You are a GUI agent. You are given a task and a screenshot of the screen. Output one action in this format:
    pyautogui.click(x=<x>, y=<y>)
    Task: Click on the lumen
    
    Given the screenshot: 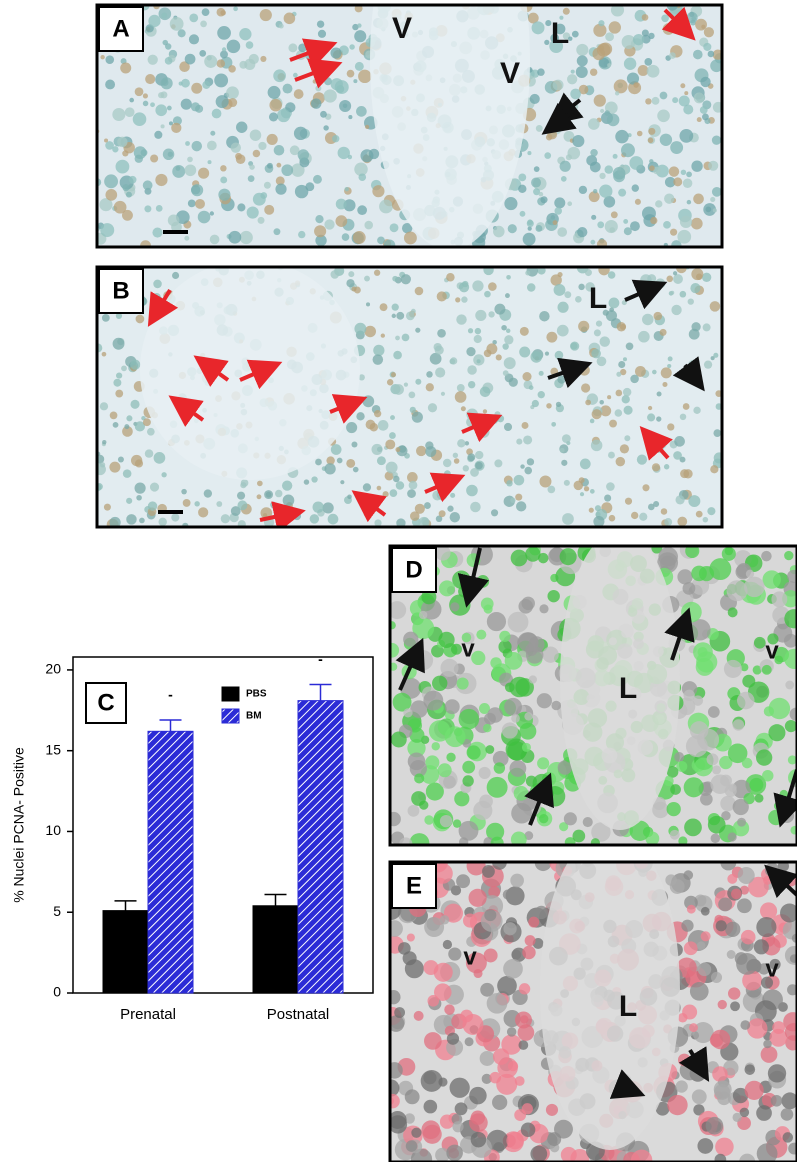 What is the action you would take?
    pyautogui.click(x=450, y=126)
    